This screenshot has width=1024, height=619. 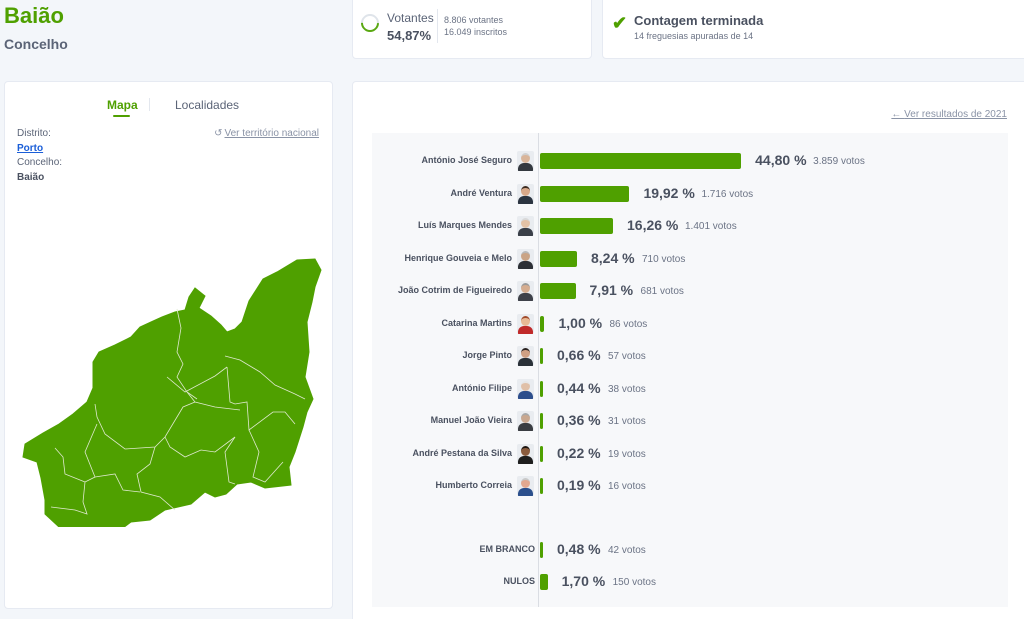 I want to click on result-votes: 16 votos, so click(x=627, y=486).